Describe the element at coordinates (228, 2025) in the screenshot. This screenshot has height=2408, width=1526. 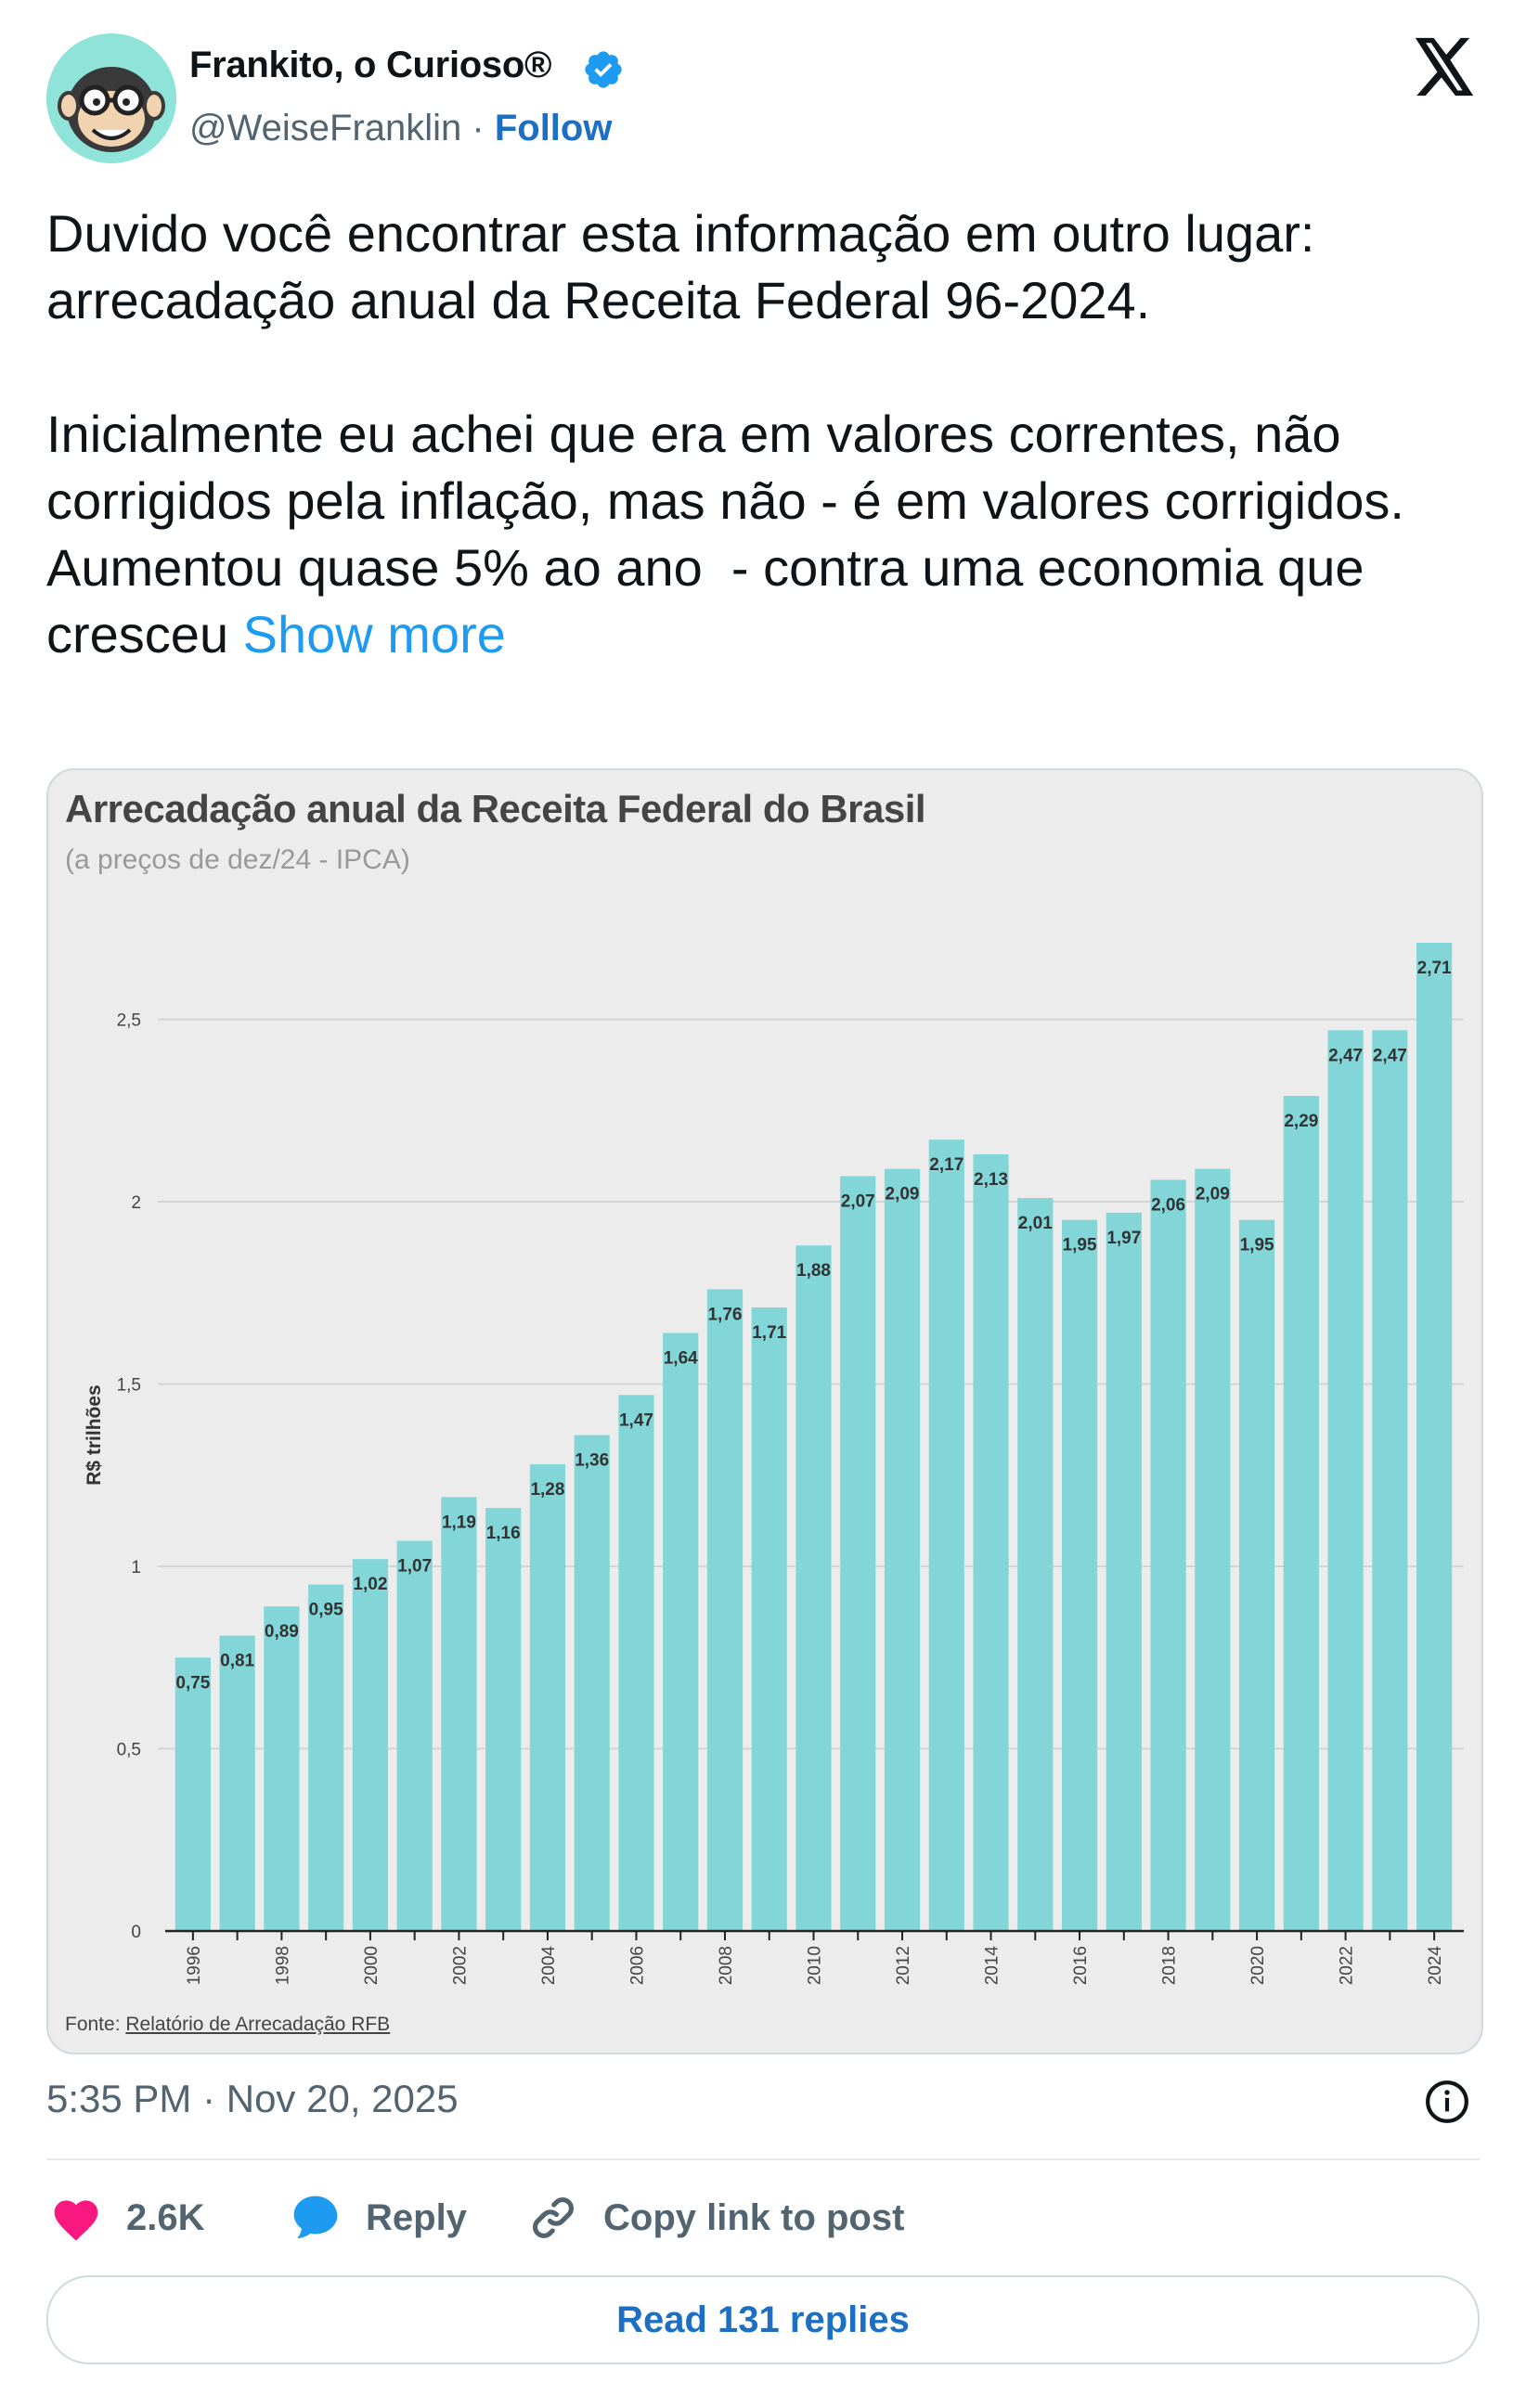
I see `chart-source: Fonte: Relatório de Arrecadação RFB` at that location.